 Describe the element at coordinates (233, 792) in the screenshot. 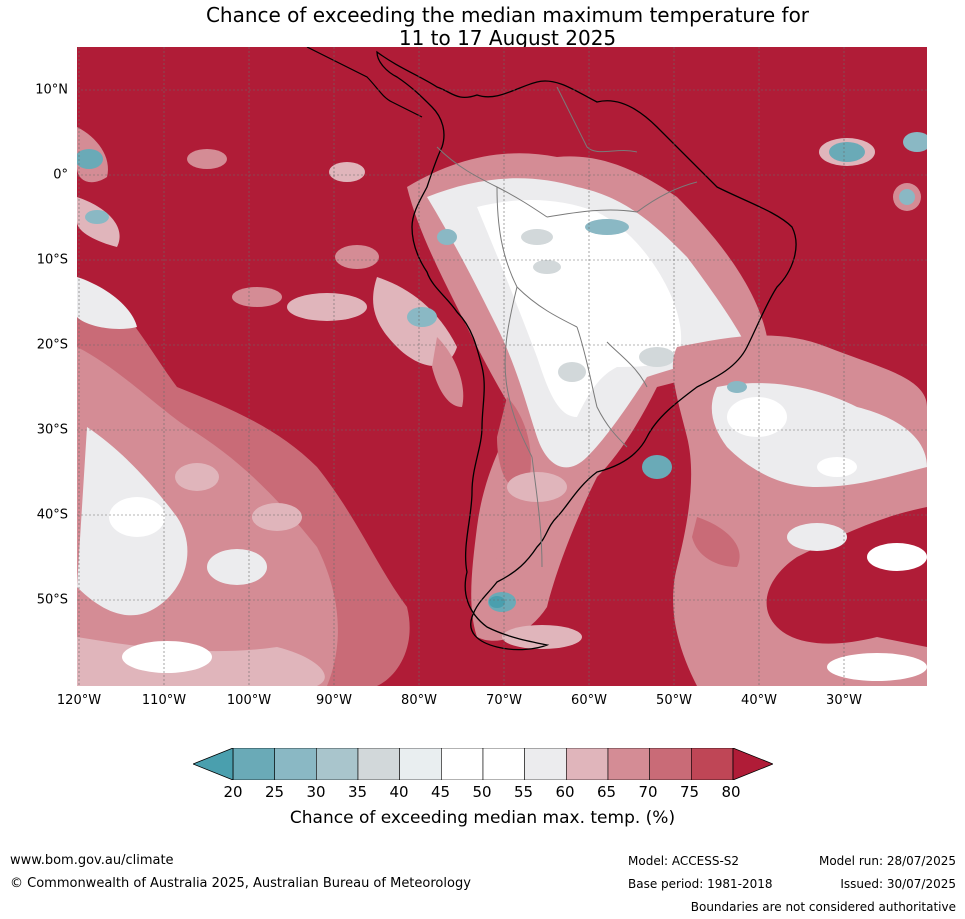

I see `colorbar-tick: 20` at that location.